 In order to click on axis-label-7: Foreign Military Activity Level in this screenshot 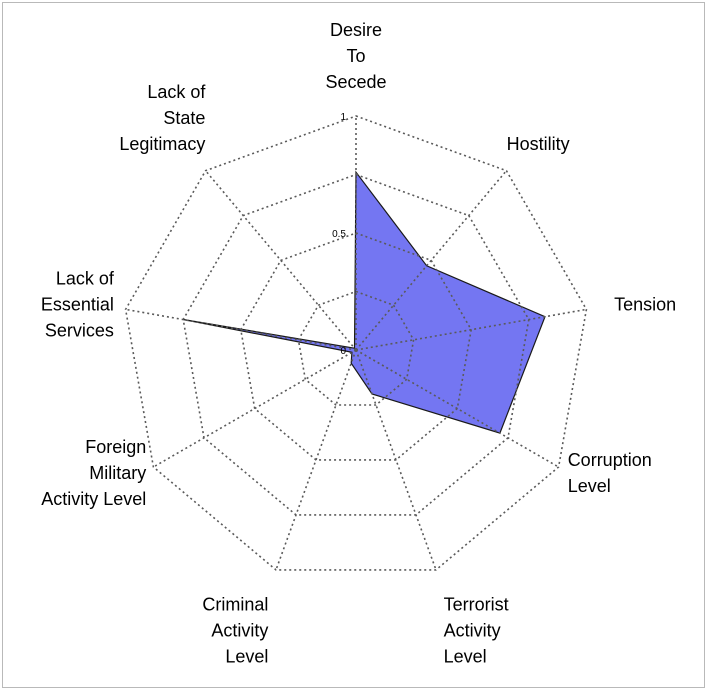, I will do `click(93, 473)`.